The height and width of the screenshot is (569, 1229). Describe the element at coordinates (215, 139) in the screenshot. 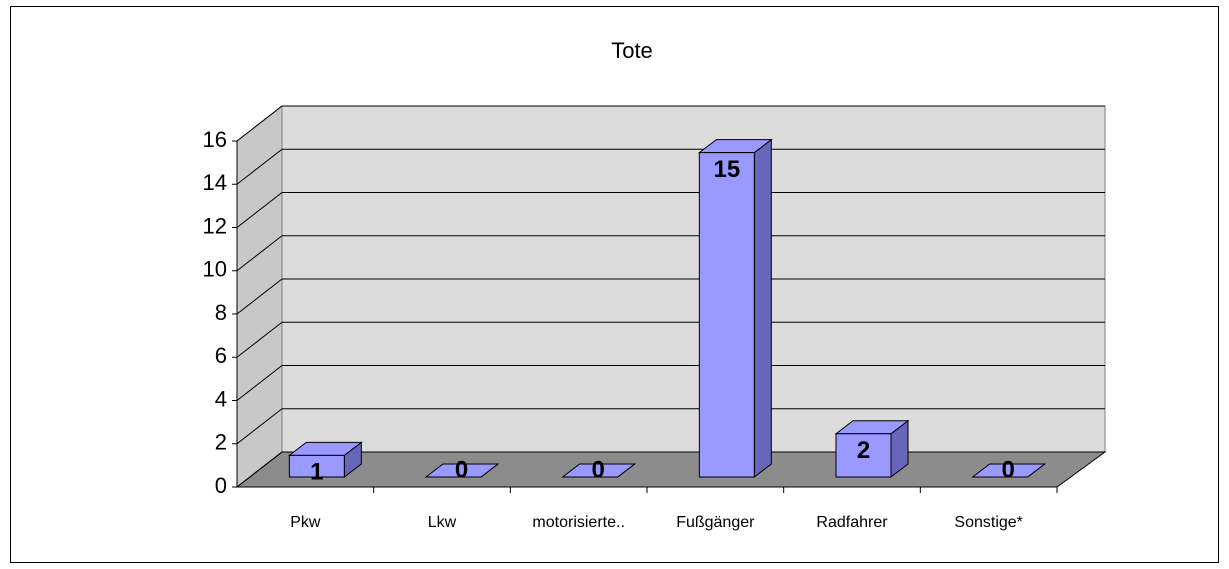

I see `y-tick-label: 16` at that location.